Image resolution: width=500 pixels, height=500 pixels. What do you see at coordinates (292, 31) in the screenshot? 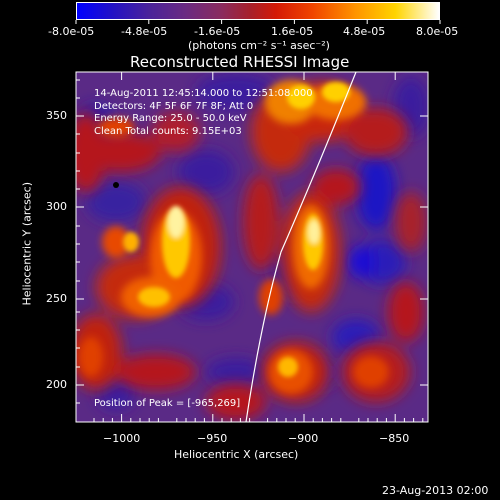
I see `colorbar-tick-label-3: 1.6e-05` at bounding box center [292, 31].